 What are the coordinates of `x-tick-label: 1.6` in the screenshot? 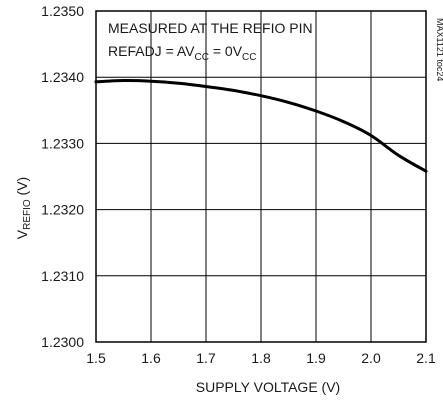 It's located at (151, 358).